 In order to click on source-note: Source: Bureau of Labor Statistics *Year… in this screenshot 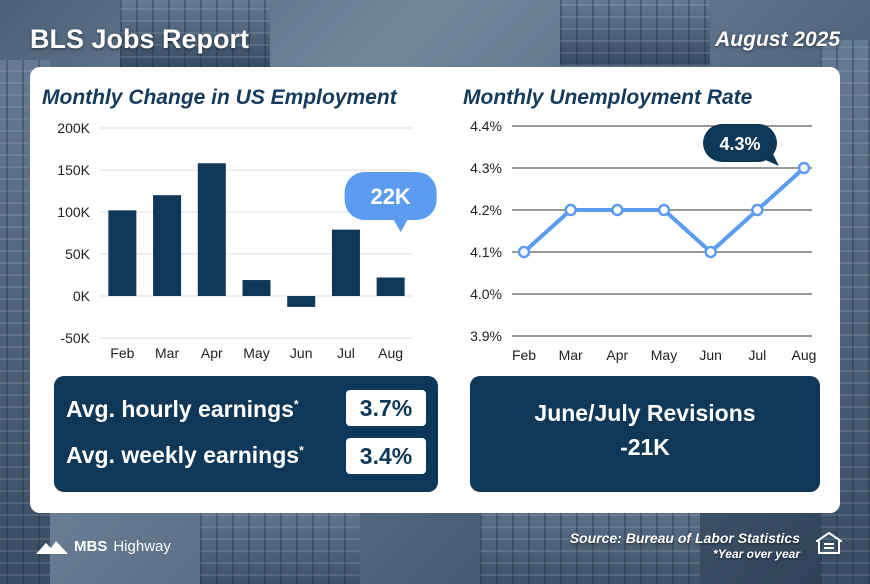, I will do `click(685, 546)`.